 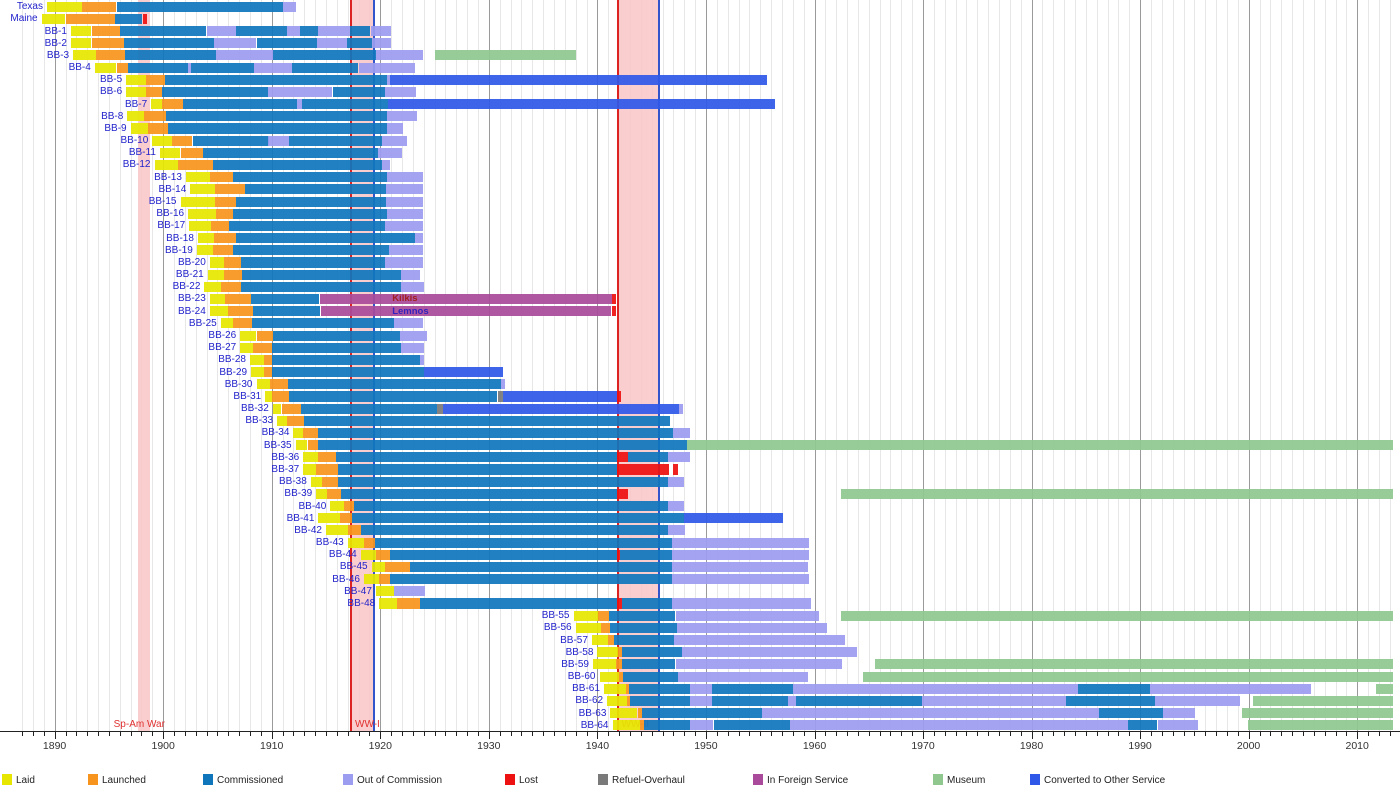 I want to click on ship-label-BB-12: BB-12, so click(x=136, y=165).